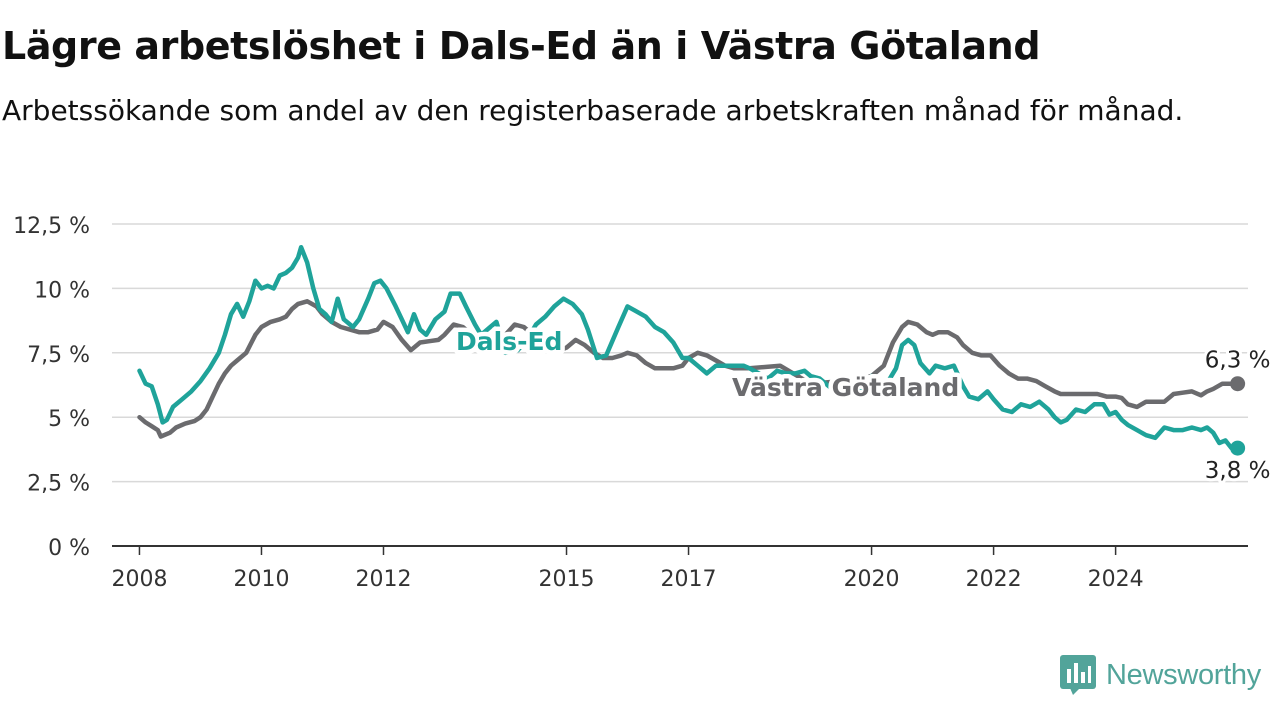 The height and width of the screenshot is (720, 1280). I want to click on labels: Västra Götaland Dals-Ed 6,3 % 3,8 %, so click(863, 405).